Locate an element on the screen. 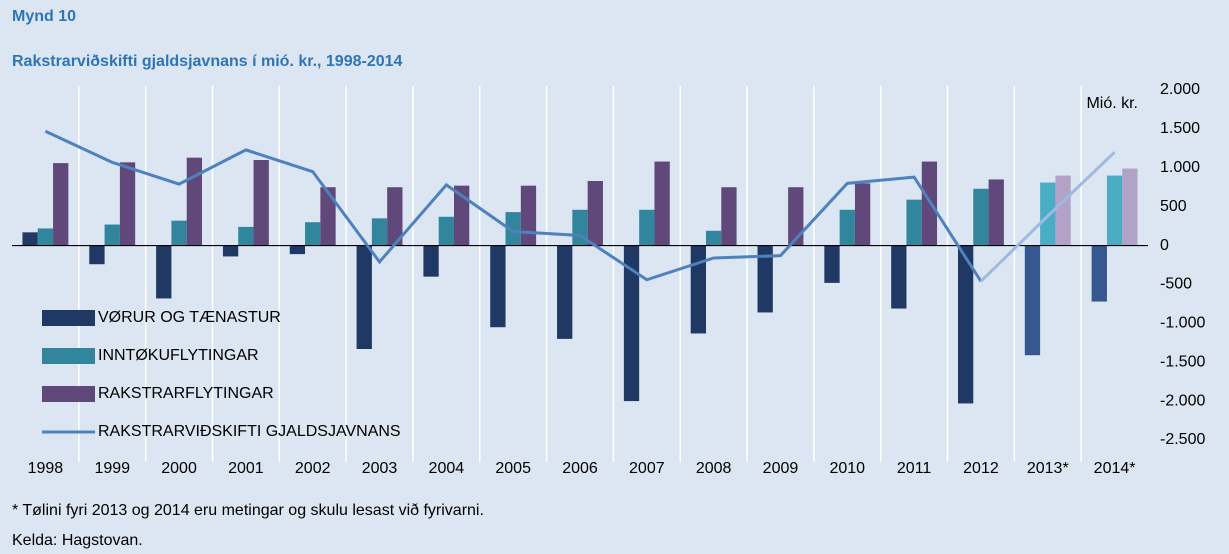 This screenshot has height=554, width=1229. x-tick-label: 2006 is located at coordinates (580, 468).